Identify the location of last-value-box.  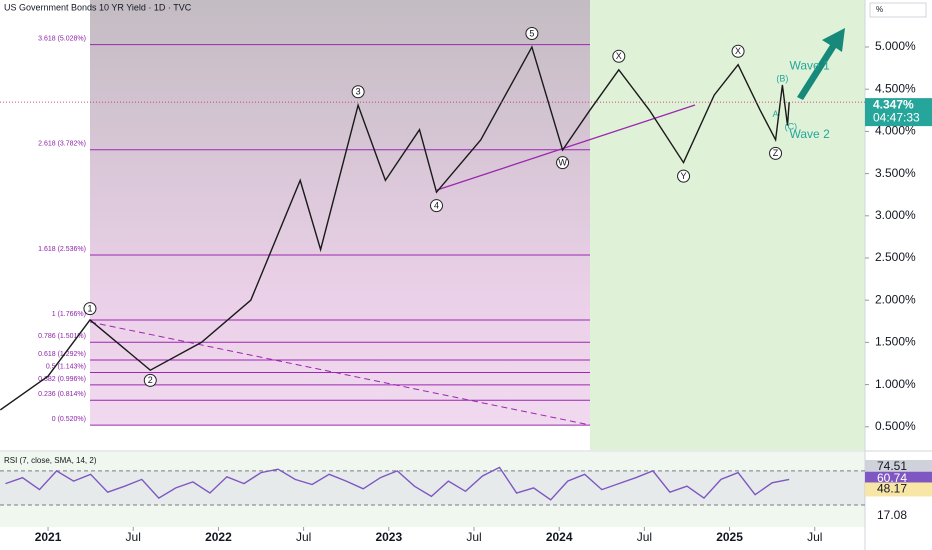
(898, 112).